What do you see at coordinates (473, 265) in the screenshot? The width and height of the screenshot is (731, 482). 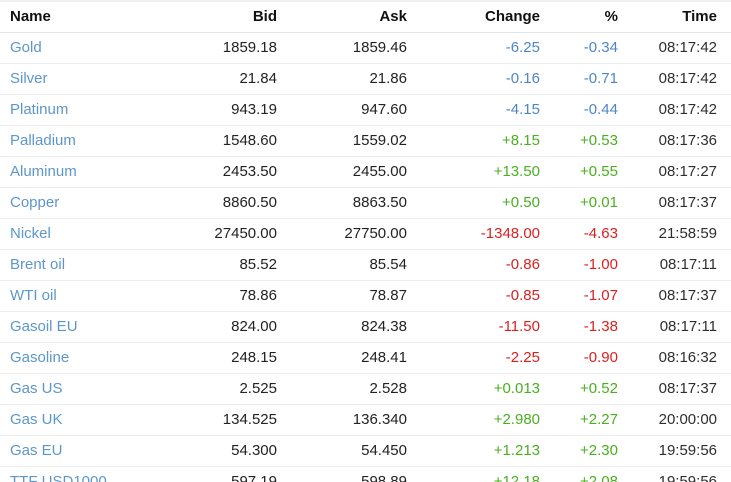 I see `change-cell: -0.86` at bounding box center [473, 265].